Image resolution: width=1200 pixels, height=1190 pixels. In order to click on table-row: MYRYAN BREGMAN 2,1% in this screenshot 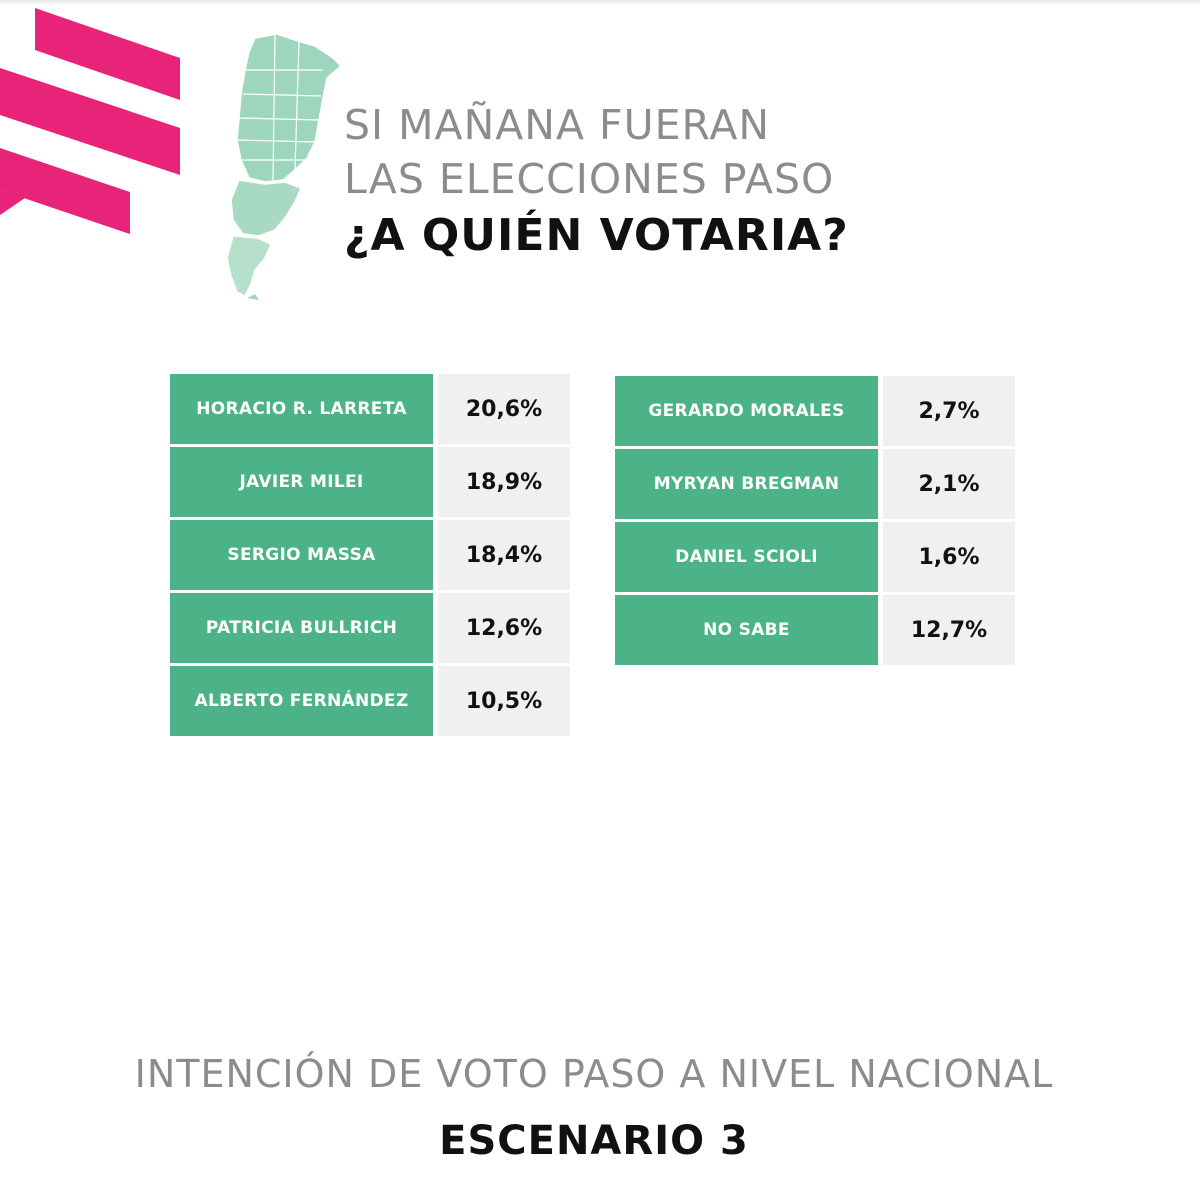, I will do `click(815, 484)`.